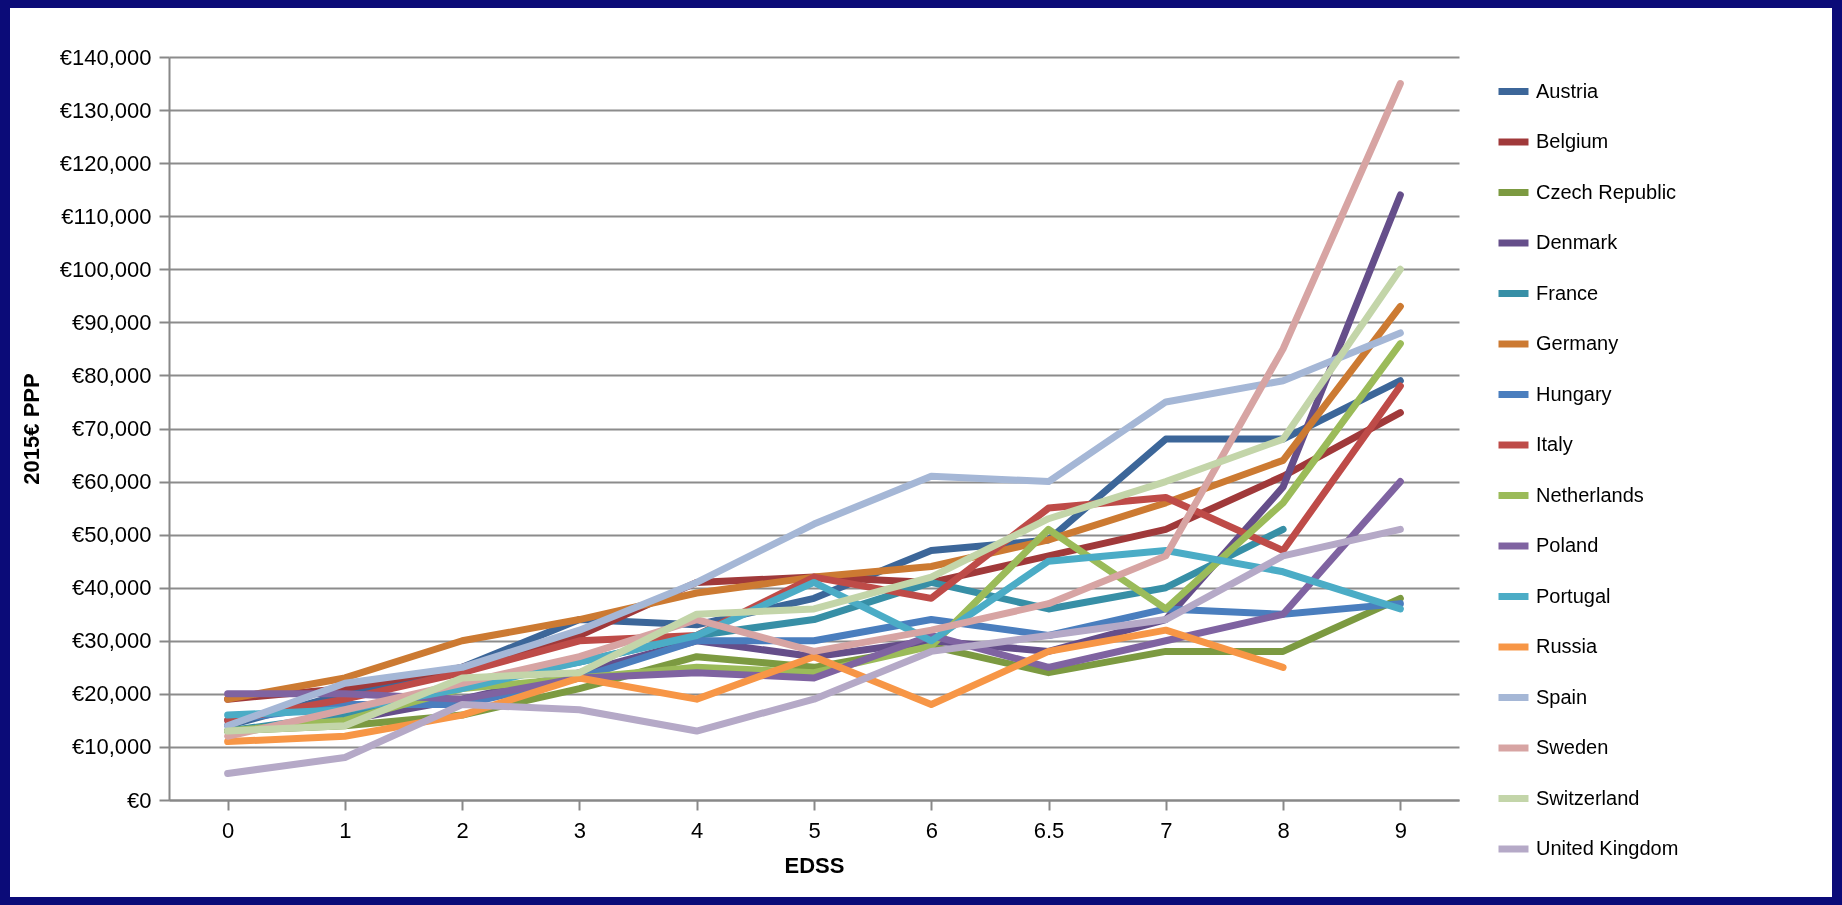 The image size is (1842, 905). Describe the element at coordinates (105, 57) in the screenshot. I see `y-tick-label: €140,000` at that location.